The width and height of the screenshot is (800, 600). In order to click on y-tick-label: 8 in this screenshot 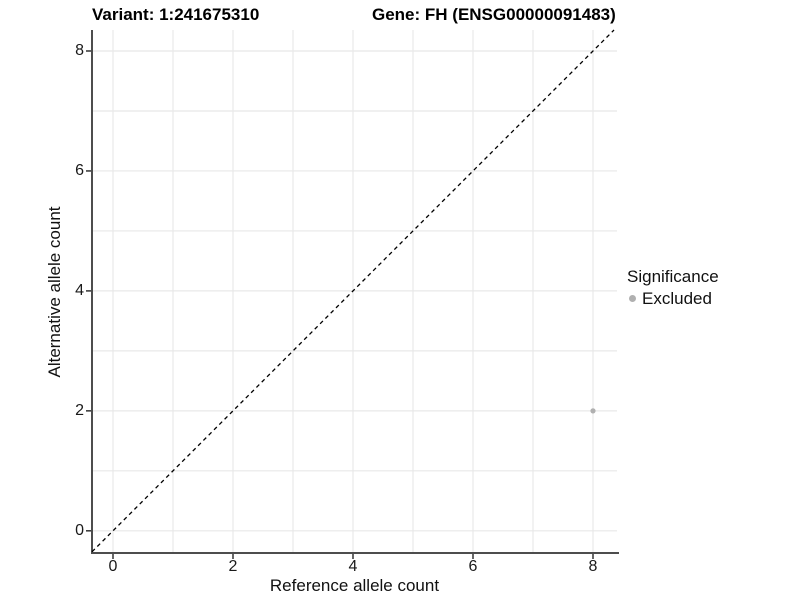, I will do `click(79, 50)`.